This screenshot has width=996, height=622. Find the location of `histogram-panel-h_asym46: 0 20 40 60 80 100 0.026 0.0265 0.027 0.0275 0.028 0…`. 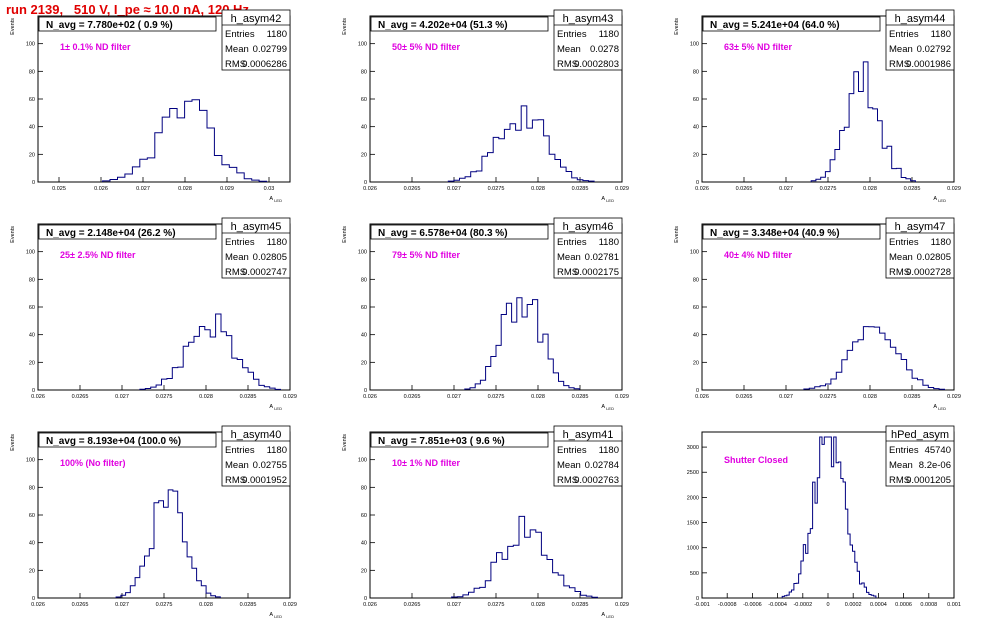

histogram-panel-h_asym46: 0 20 40 60 80 100 0.026 0.0265 0.027 0.0275 0.028 0… is located at coordinates (485, 314).